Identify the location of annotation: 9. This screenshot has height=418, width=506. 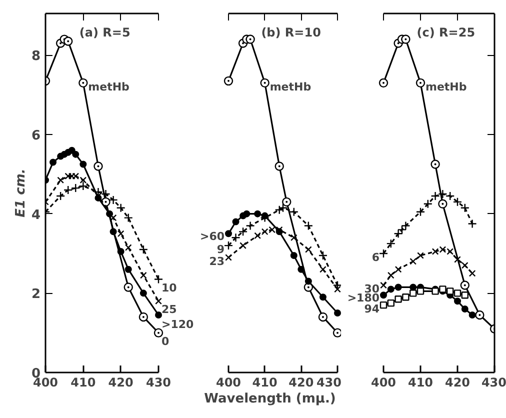
(220, 249).